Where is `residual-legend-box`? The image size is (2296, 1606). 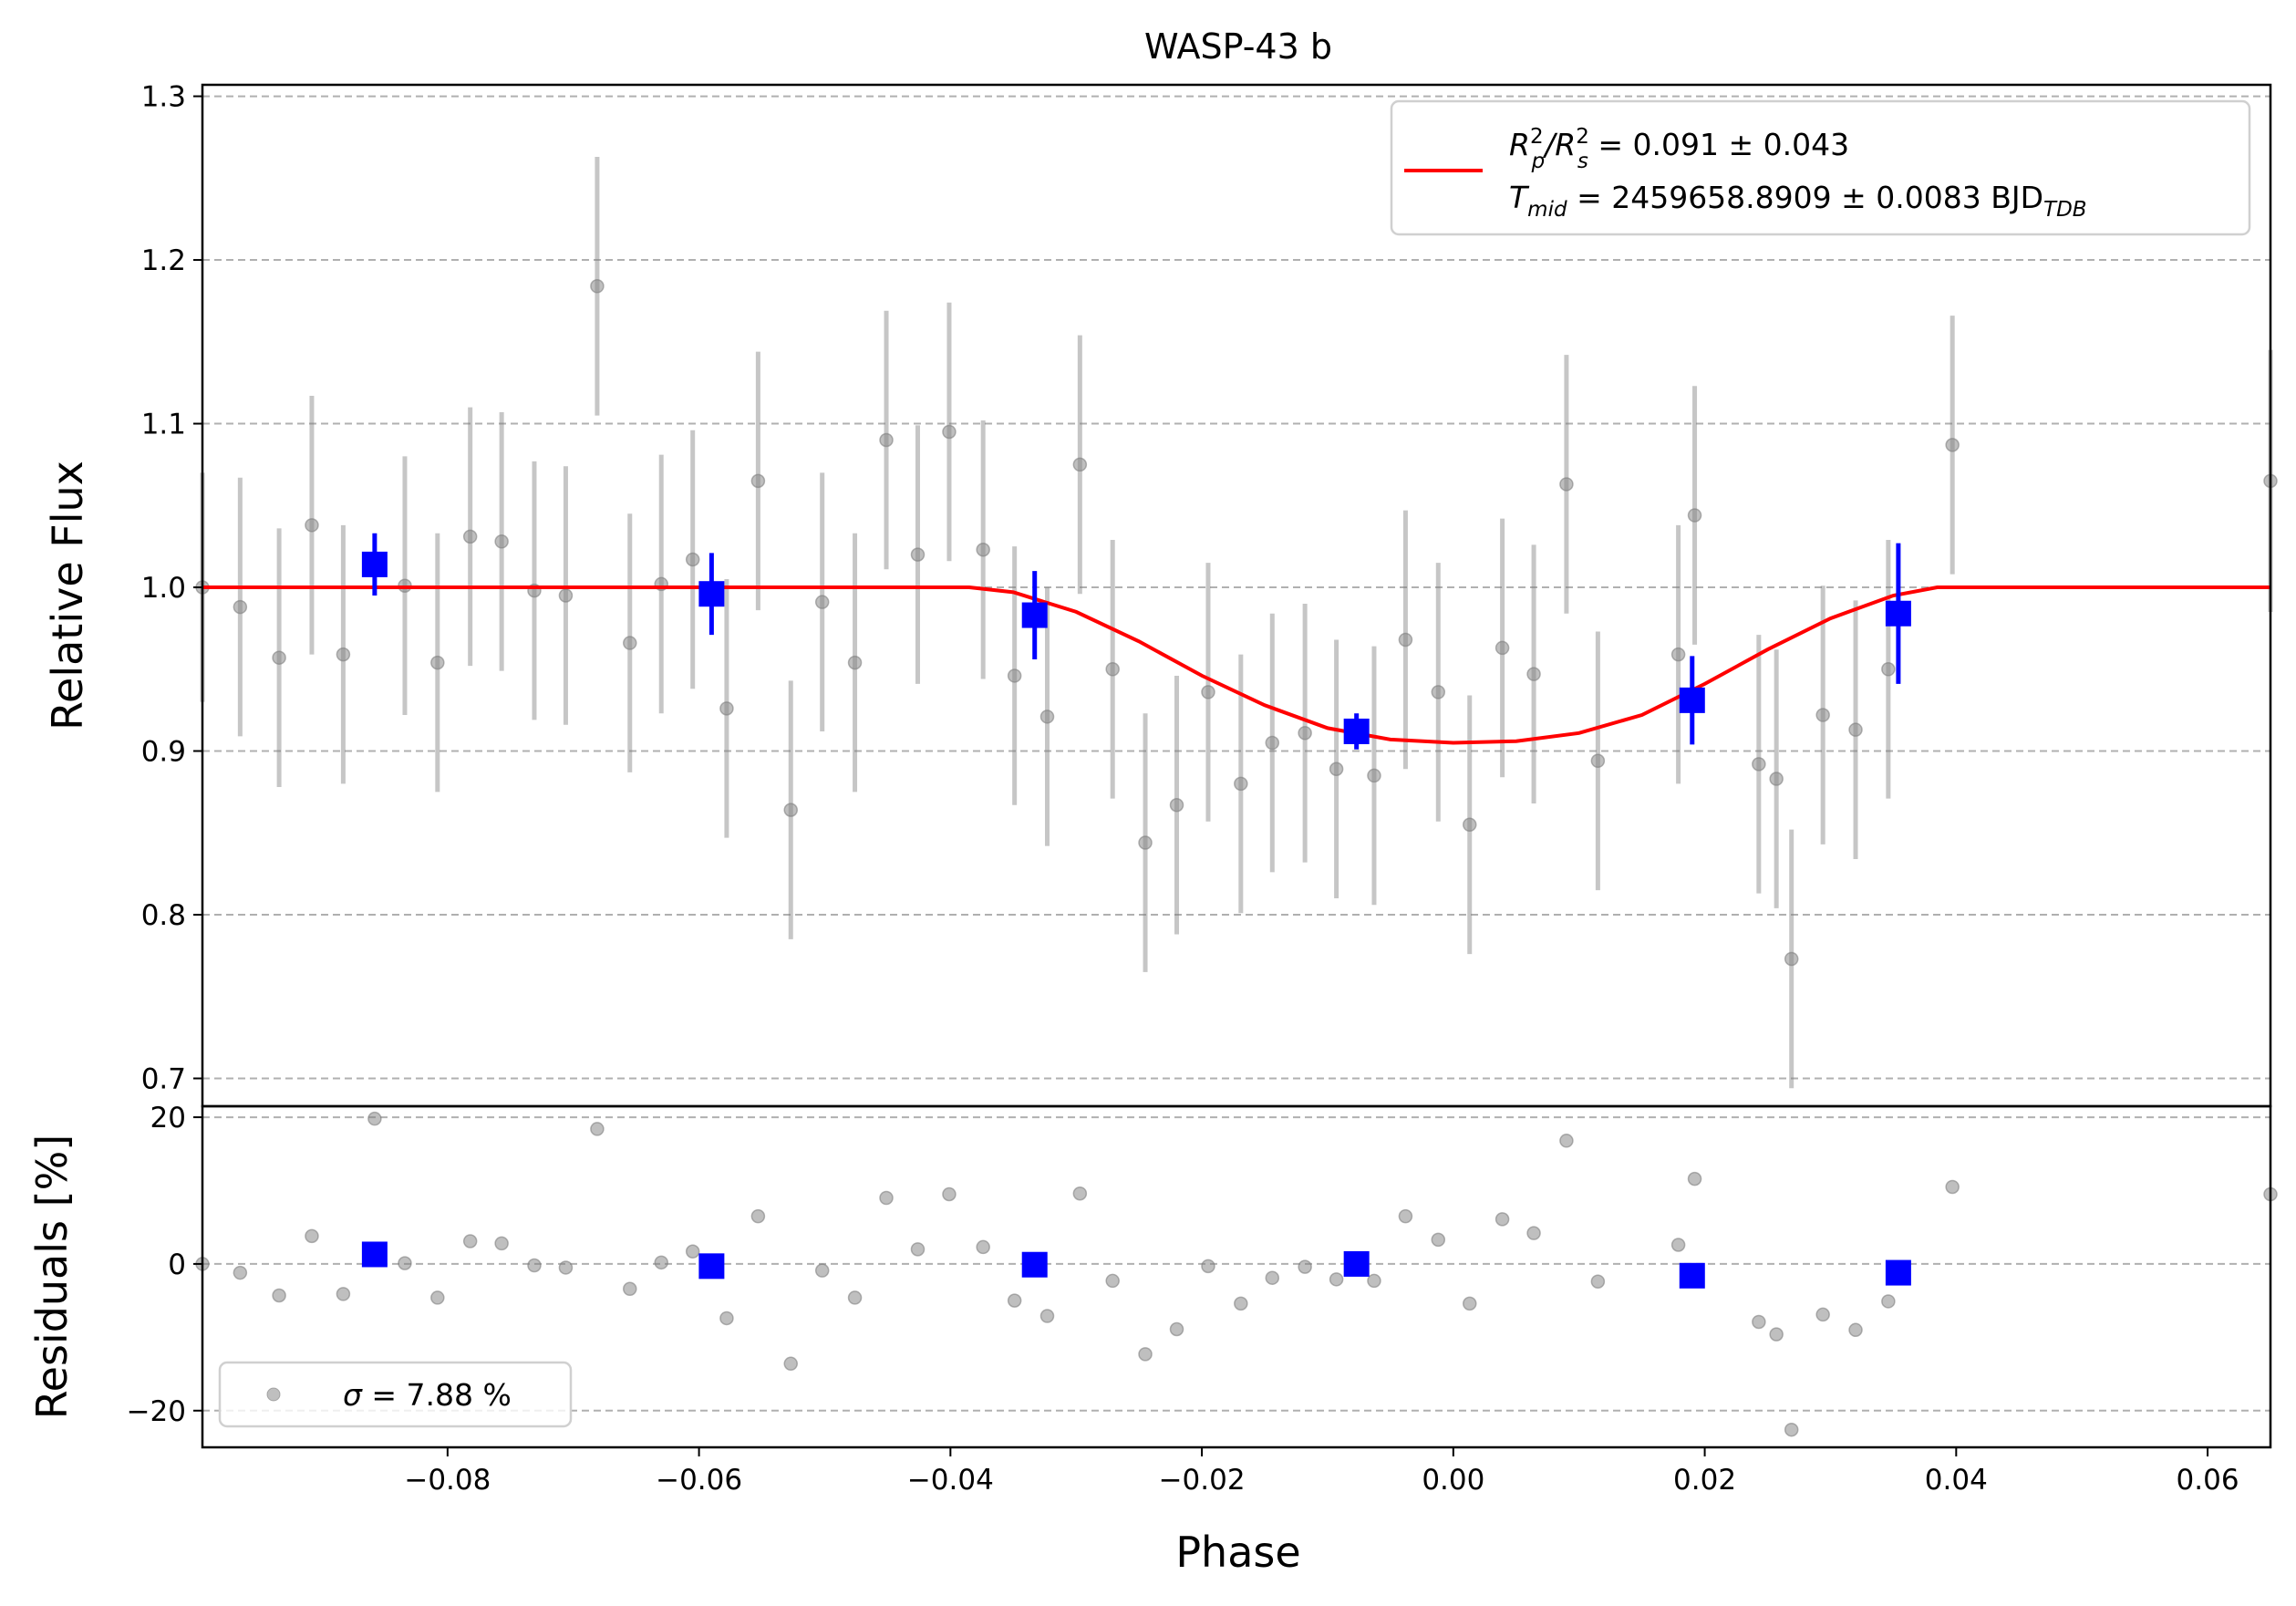 residual-legend-box is located at coordinates (395, 1394).